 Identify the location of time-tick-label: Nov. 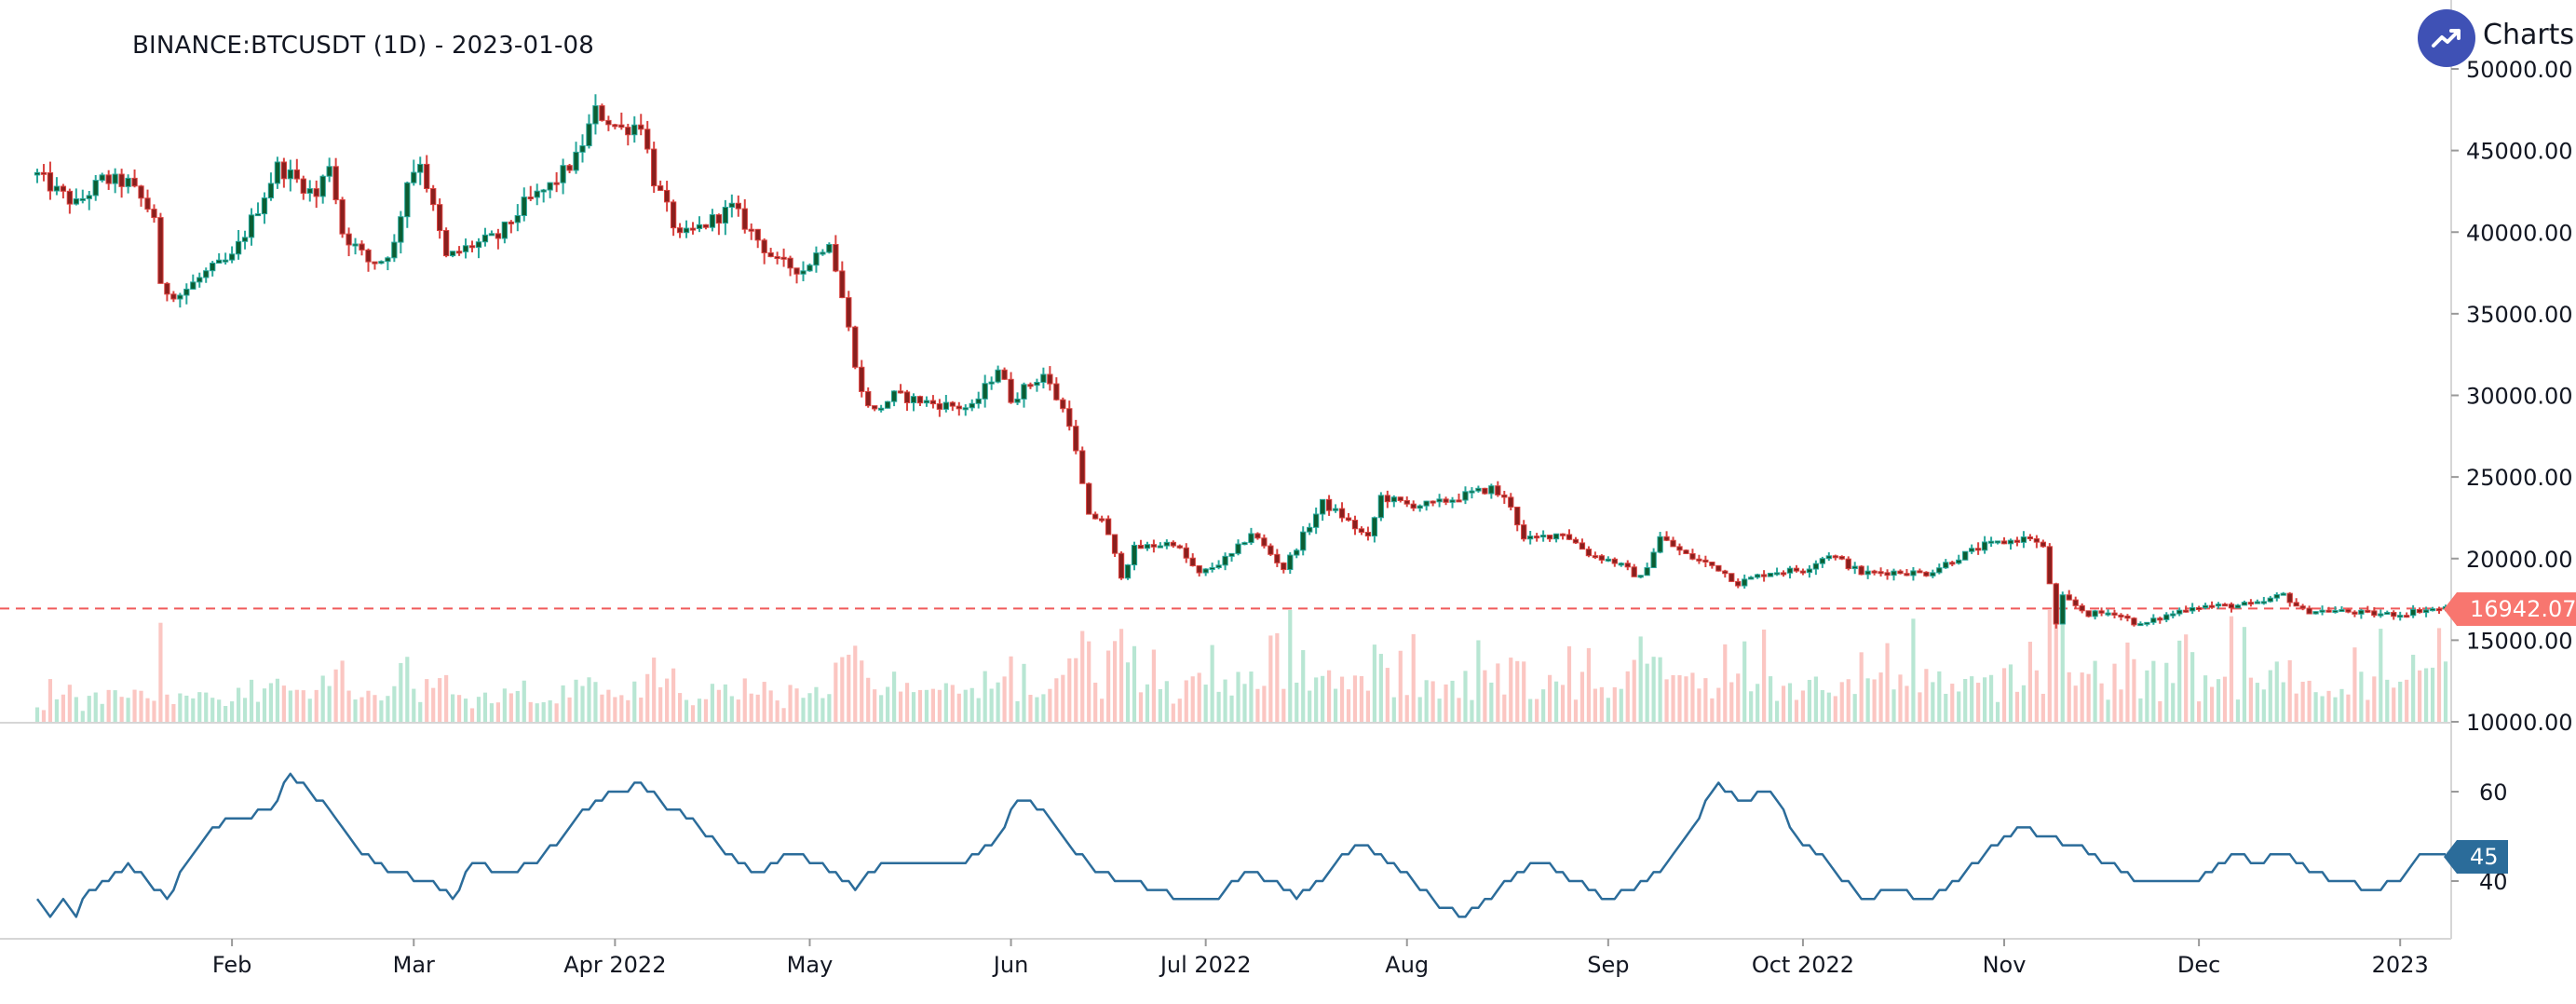
(2005, 965).